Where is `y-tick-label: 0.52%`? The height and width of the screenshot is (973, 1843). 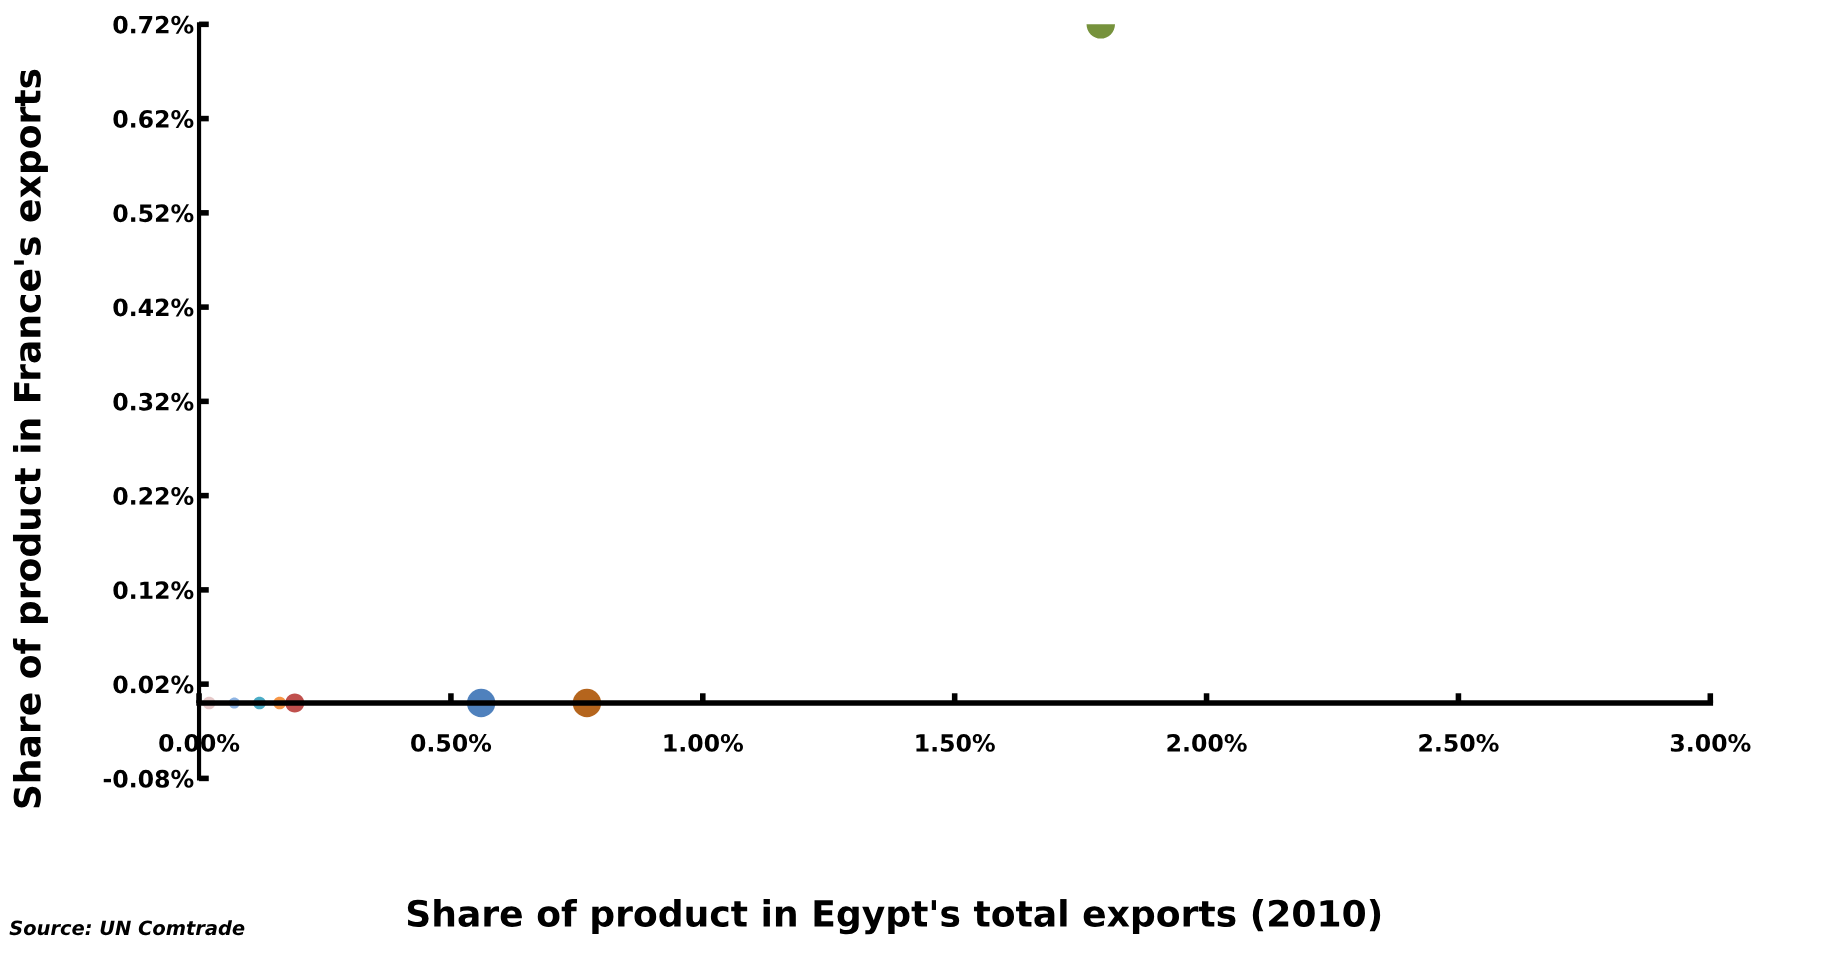
y-tick-label: 0.52% is located at coordinates (153, 213).